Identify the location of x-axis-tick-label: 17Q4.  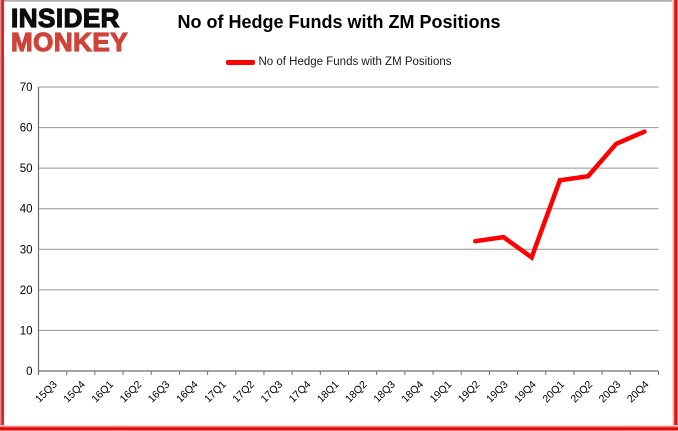
(300, 392).